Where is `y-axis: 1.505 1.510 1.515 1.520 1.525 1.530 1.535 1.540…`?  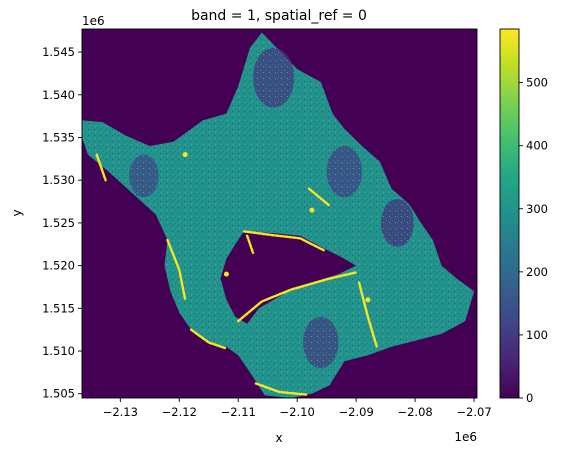
y-axis: 1.505 1.510 1.515 1.520 1.525 1.530 1.535 1.540… is located at coordinates (62, 223).